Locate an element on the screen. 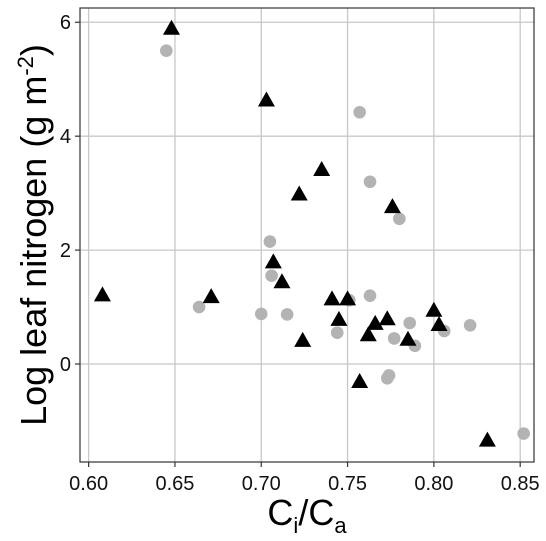  x-tick-label: 0.80 is located at coordinates (433, 484).